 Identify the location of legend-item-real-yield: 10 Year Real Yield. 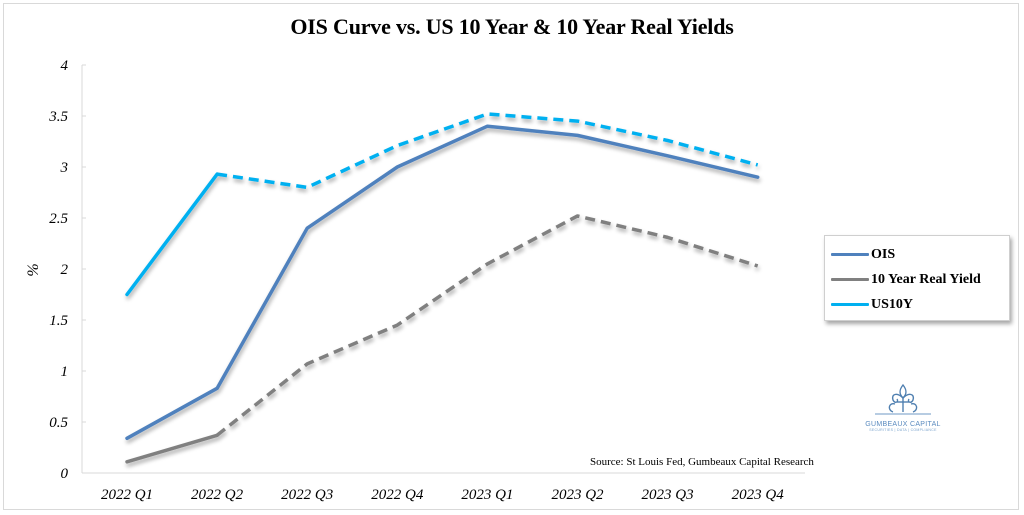
(917, 279).